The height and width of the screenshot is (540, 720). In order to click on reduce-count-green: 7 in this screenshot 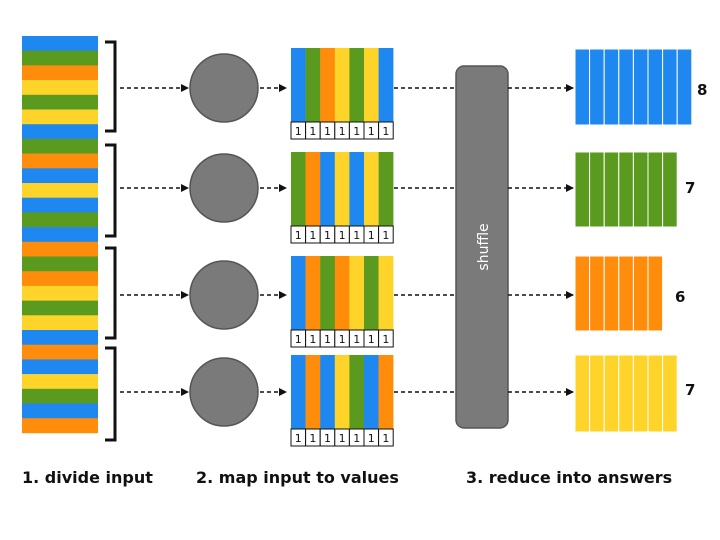, I will do `click(690, 188)`.